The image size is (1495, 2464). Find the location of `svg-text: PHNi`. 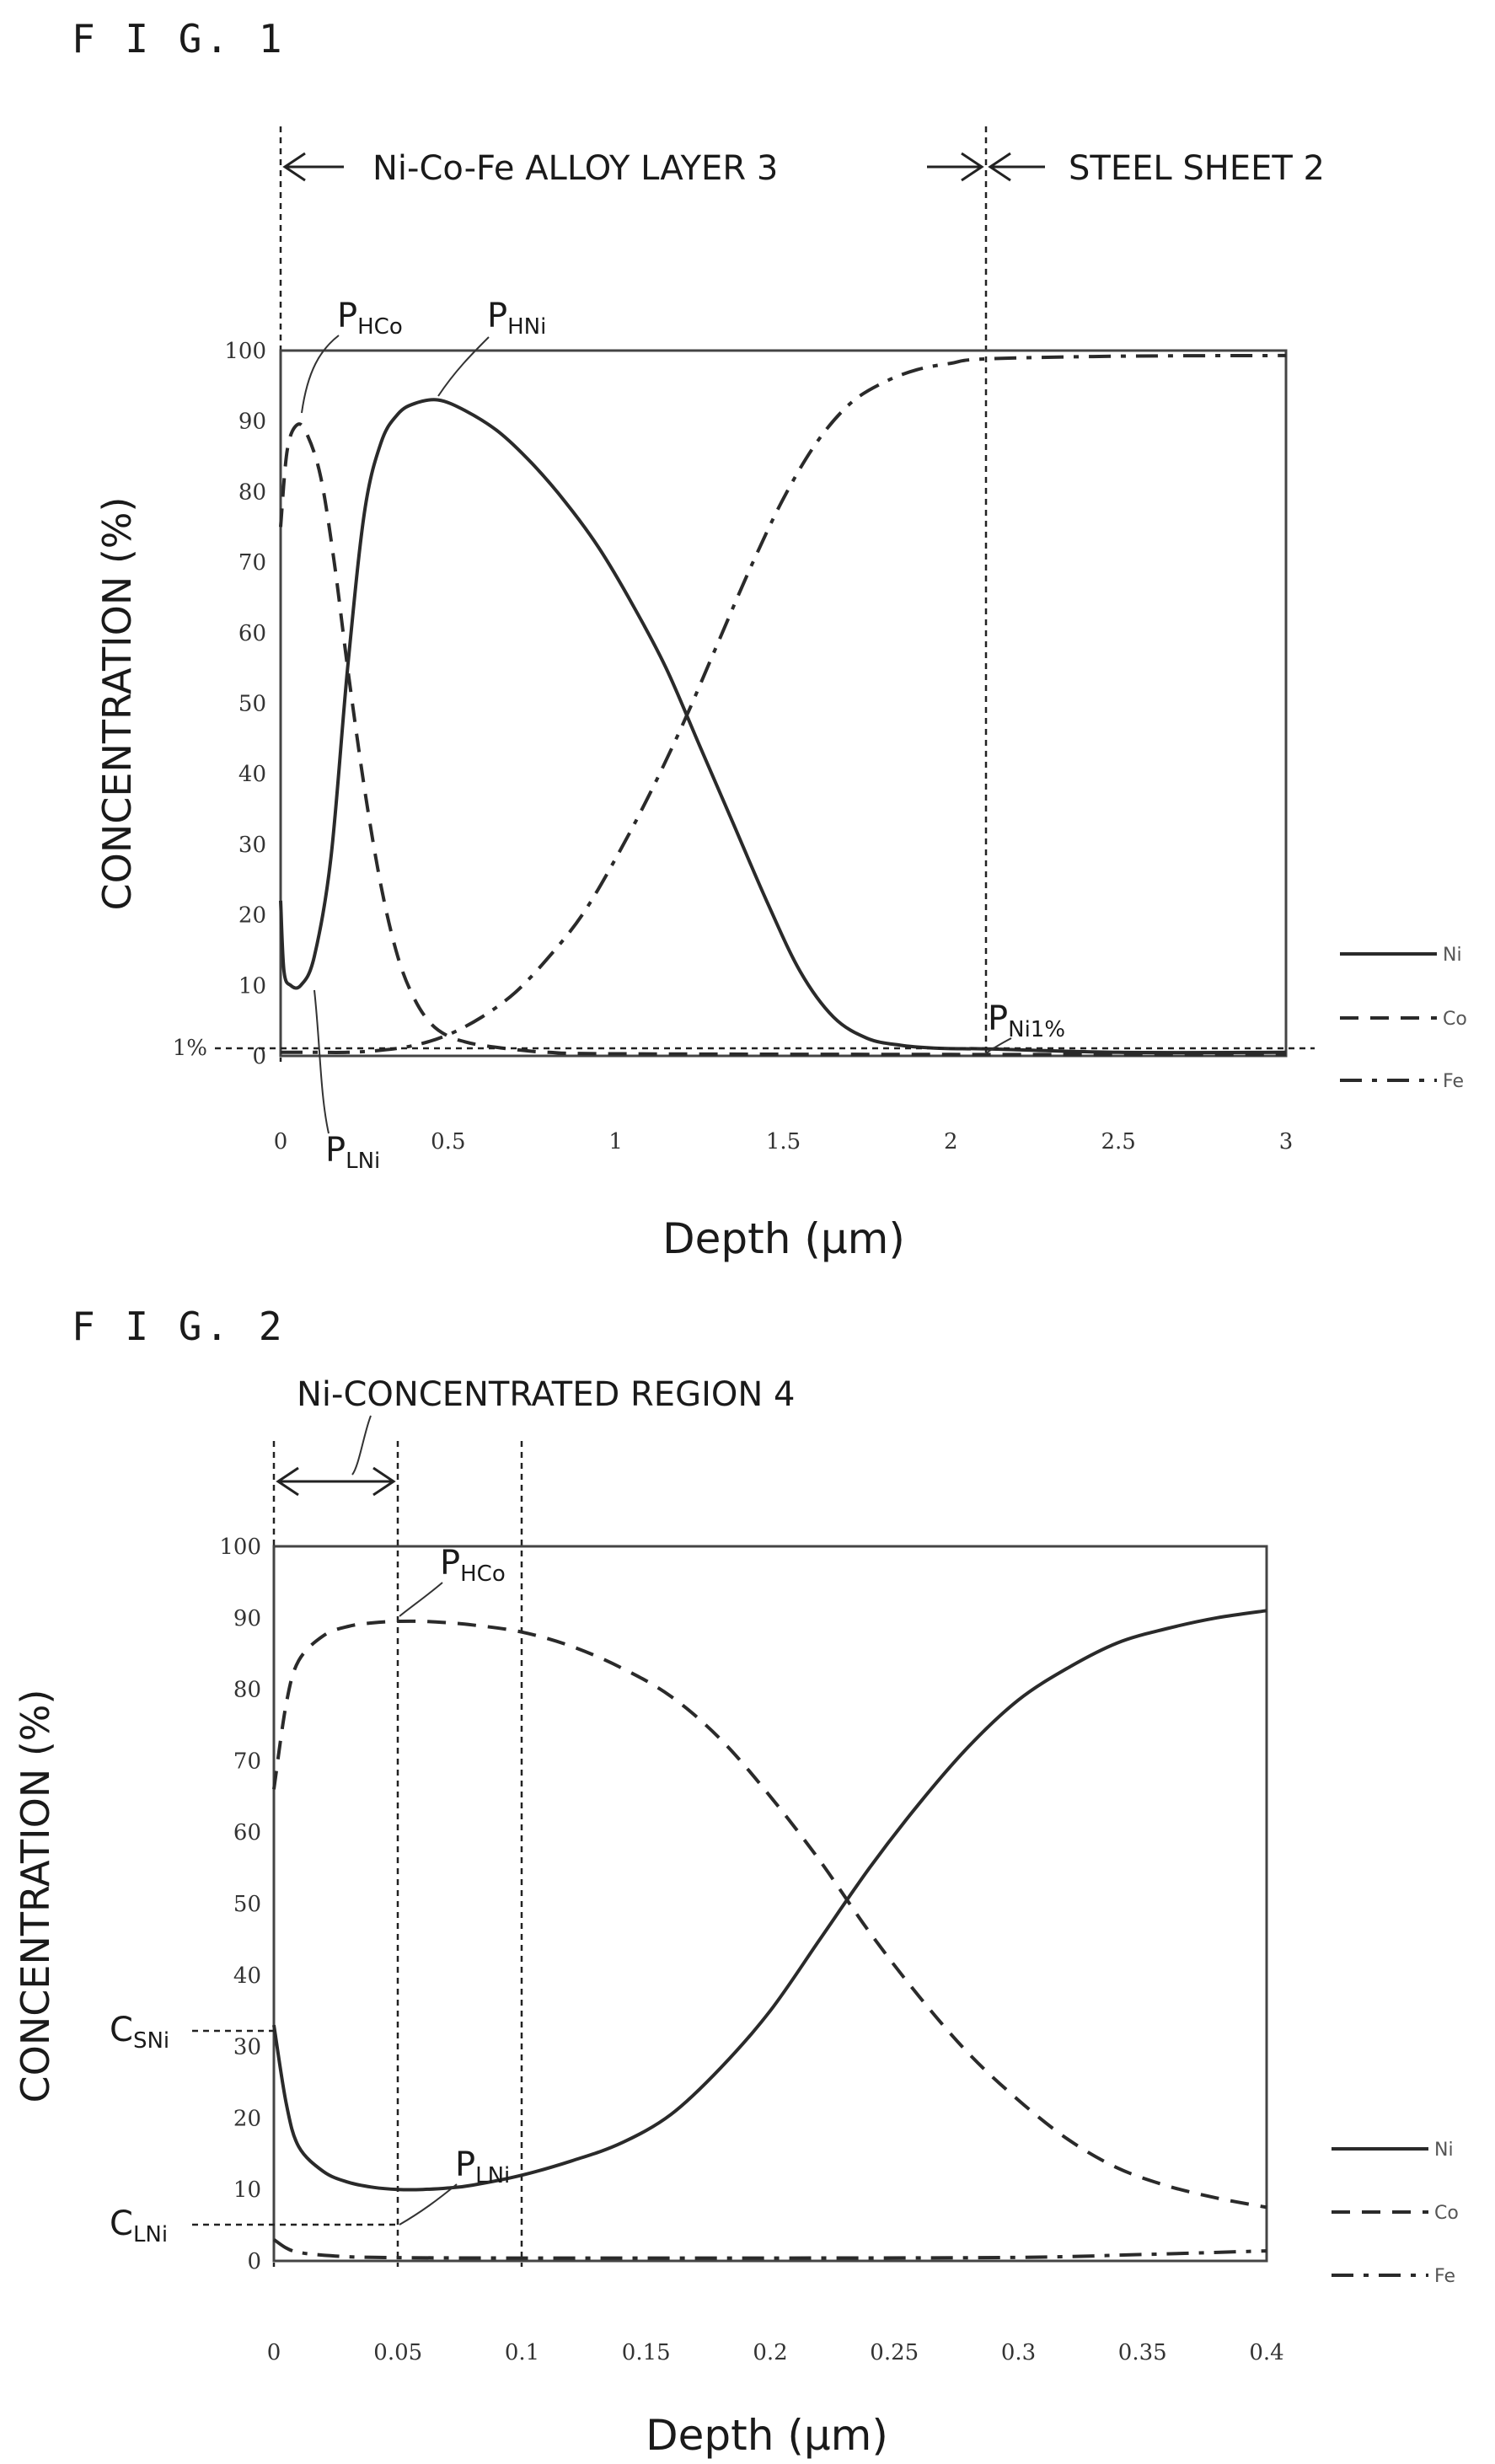

svg-text: PHNi is located at coordinates (516, 318).